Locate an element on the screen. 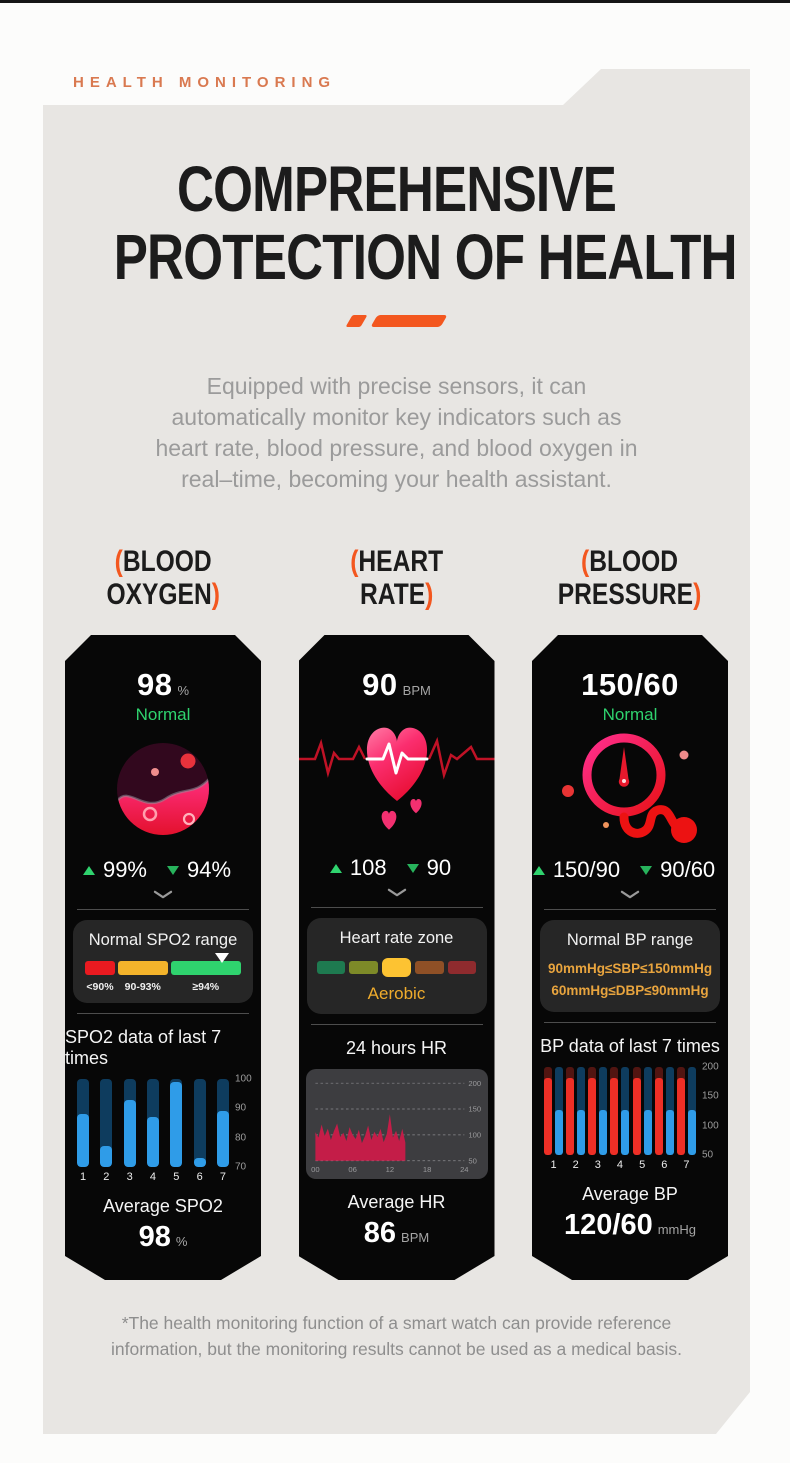 The image size is (790, 1463). column-blood-pressure: (BLOOD PRESSURE) 150/60 Normal is located at coordinates (630, 912).